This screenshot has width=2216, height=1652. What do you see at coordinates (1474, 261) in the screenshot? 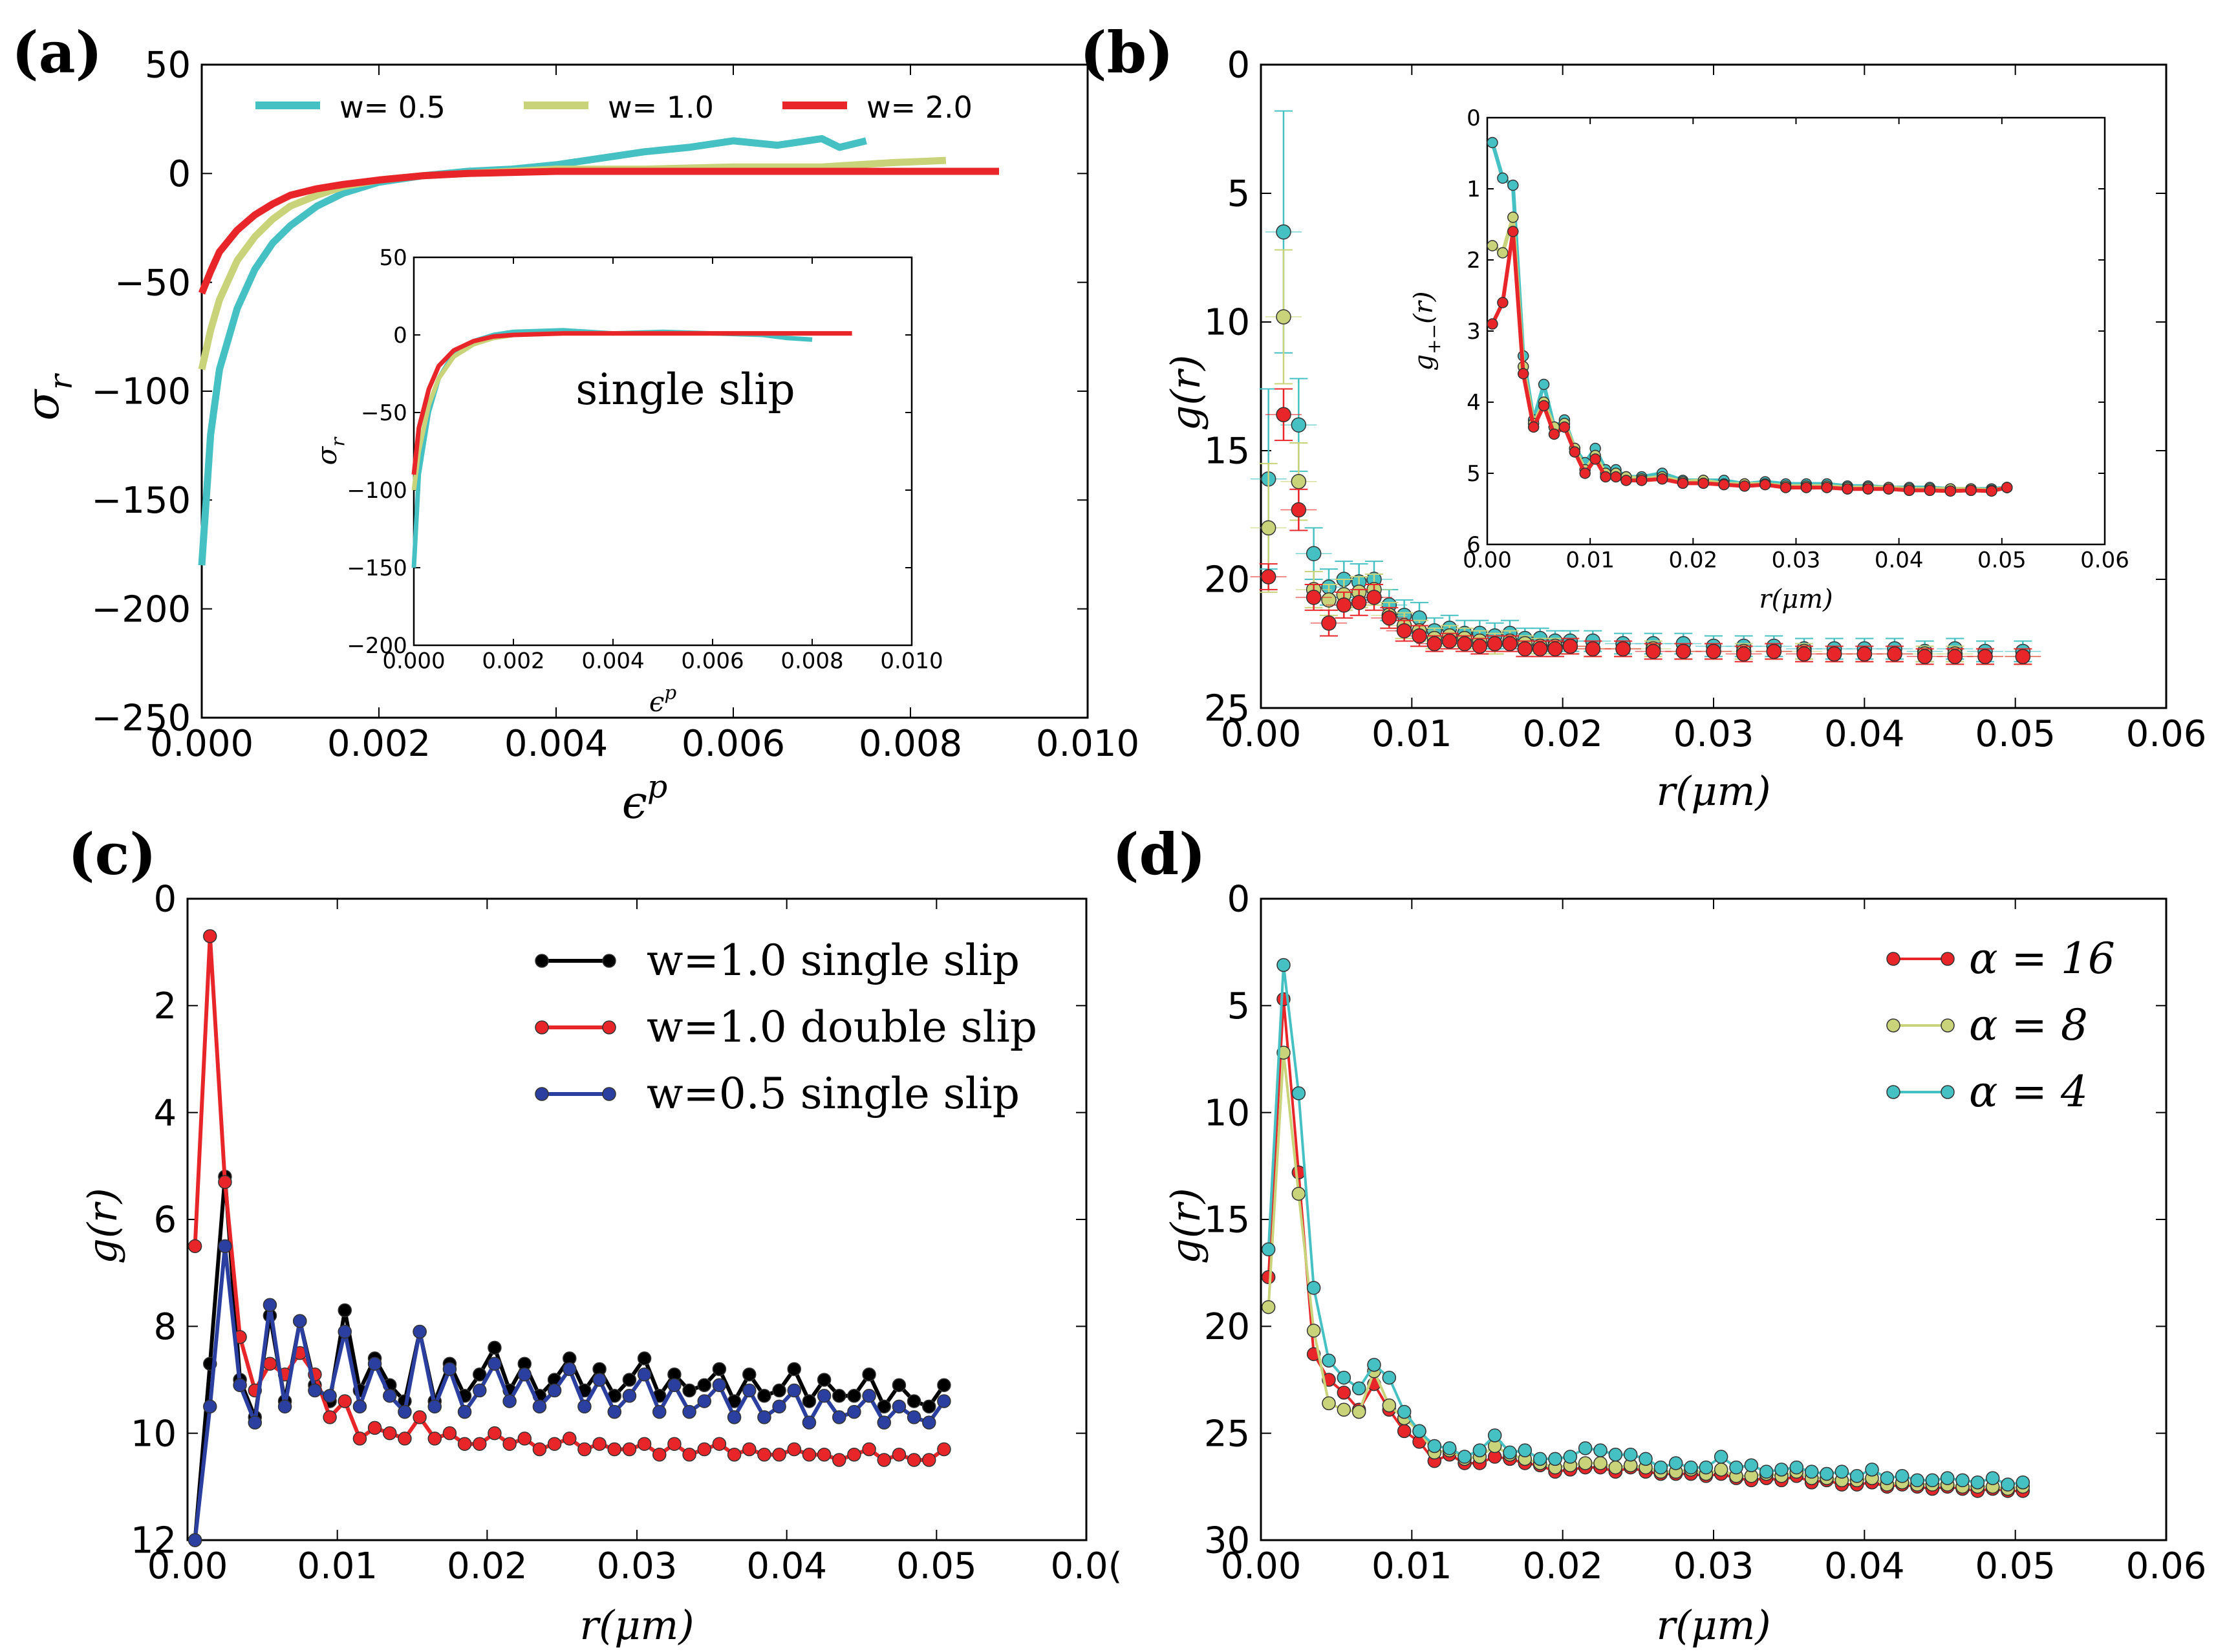
I see `b-inset-ytick-label: 2` at bounding box center [1474, 261].